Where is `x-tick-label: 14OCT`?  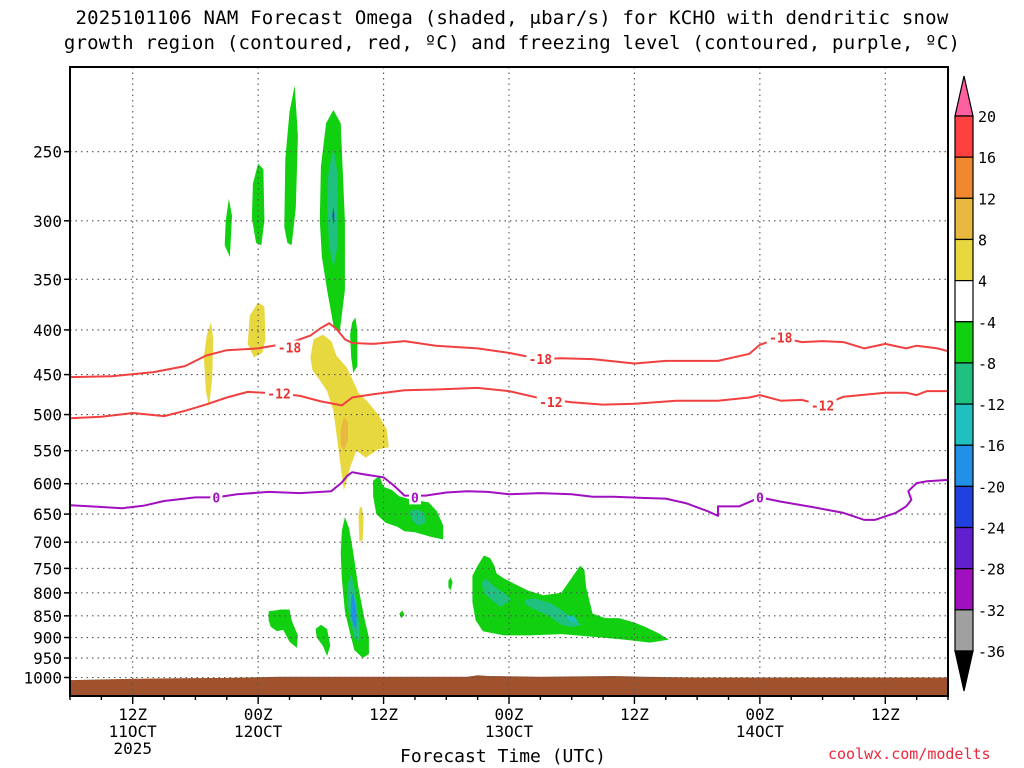
x-tick-label: 14OCT is located at coordinates (760, 731).